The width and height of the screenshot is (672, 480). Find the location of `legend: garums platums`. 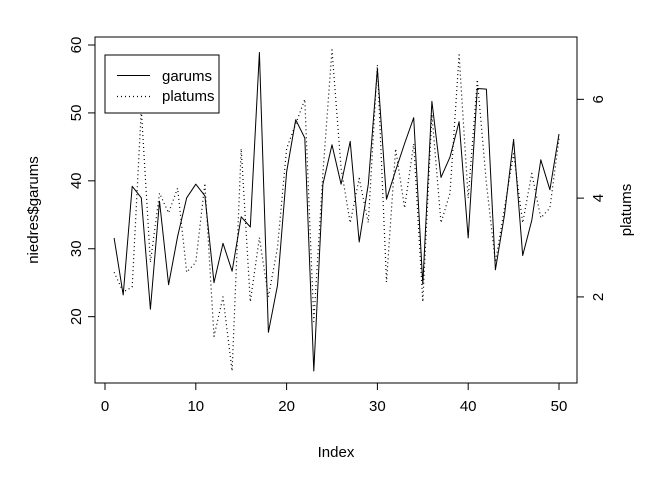

legend: garums platums is located at coordinates (162, 84).